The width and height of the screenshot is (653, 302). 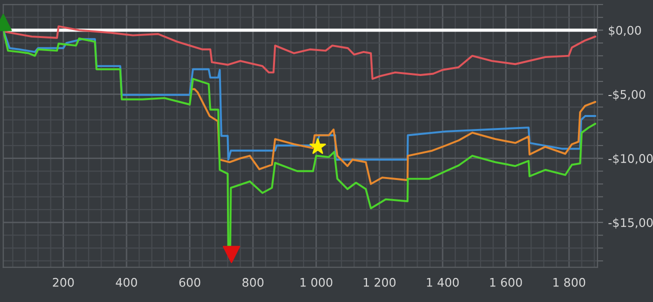 I want to click on x-tick-label: 1 200, so click(x=380, y=282).